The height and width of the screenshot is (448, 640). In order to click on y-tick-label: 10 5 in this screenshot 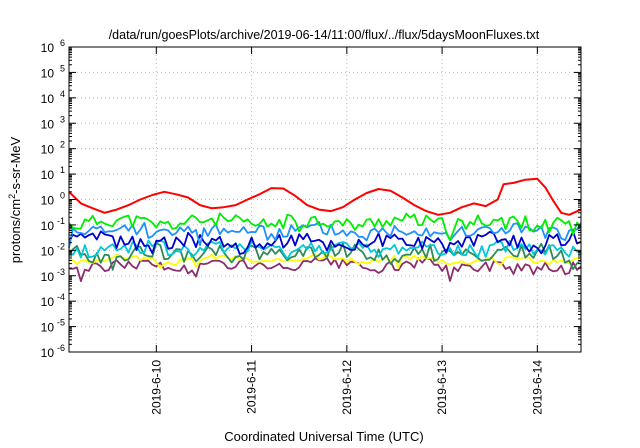, I will do `click(53, 71)`.